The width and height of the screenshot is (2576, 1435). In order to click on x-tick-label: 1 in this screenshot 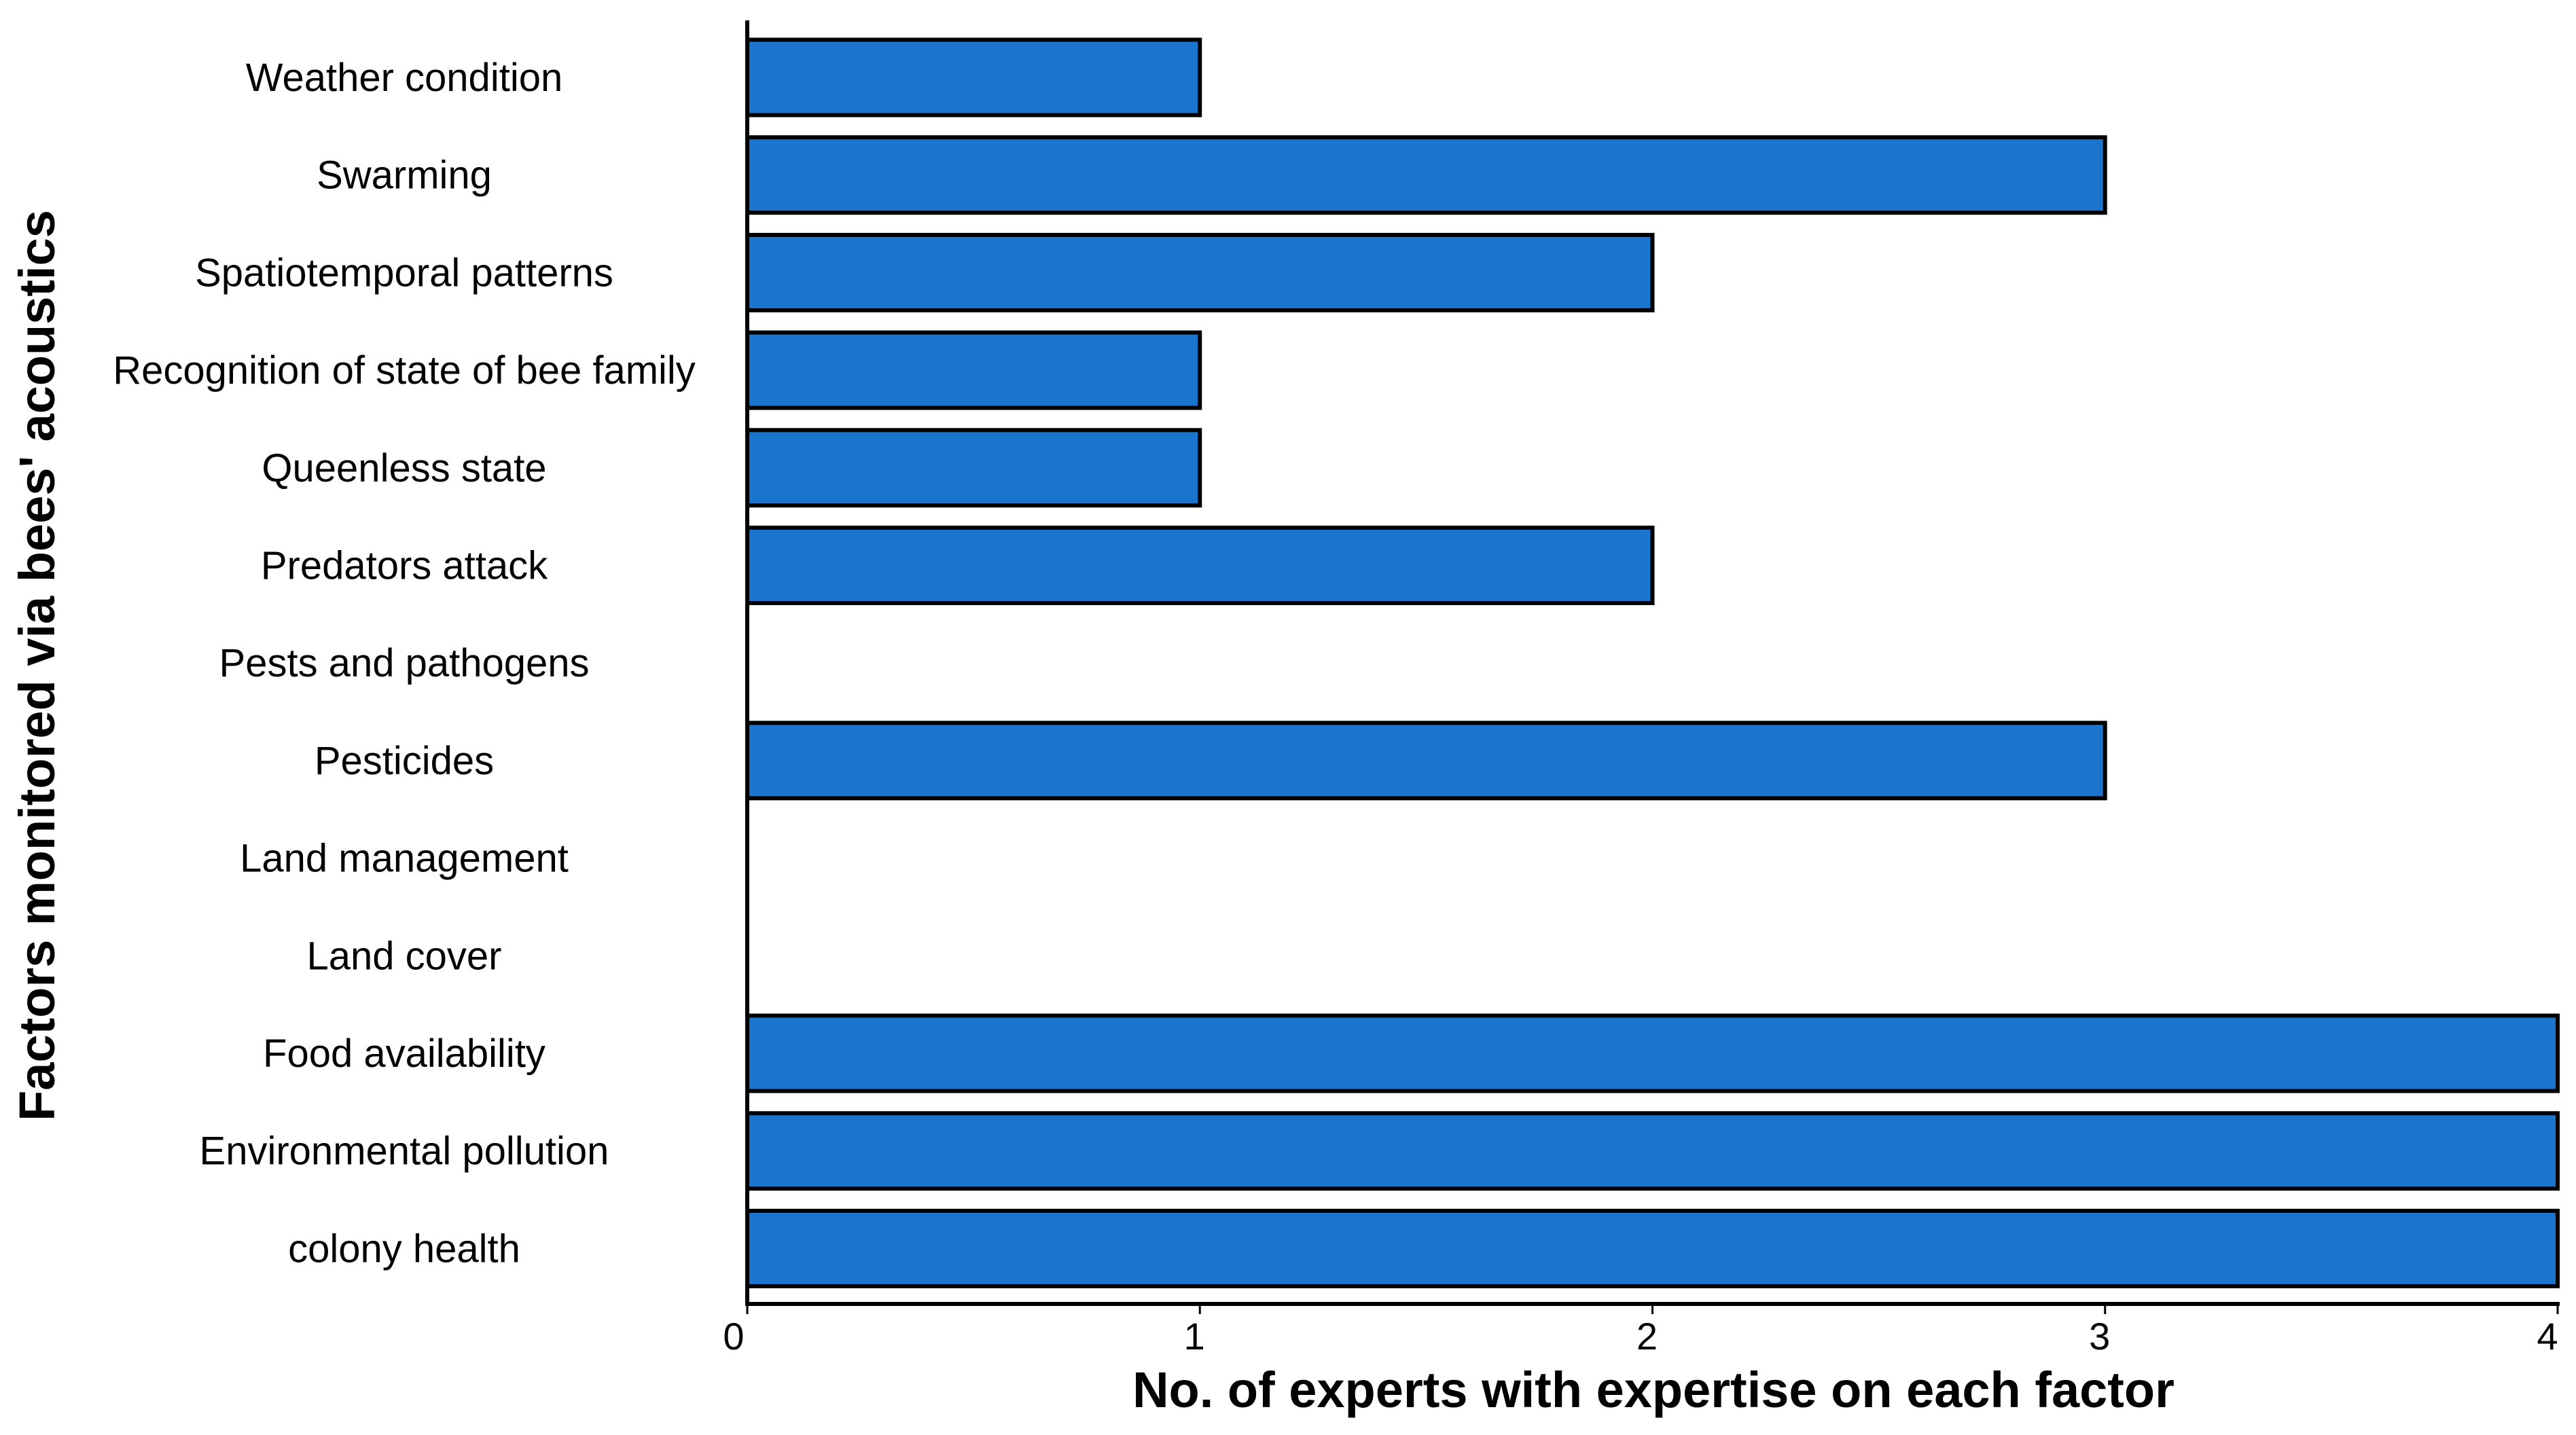, I will do `click(1194, 1336)`.